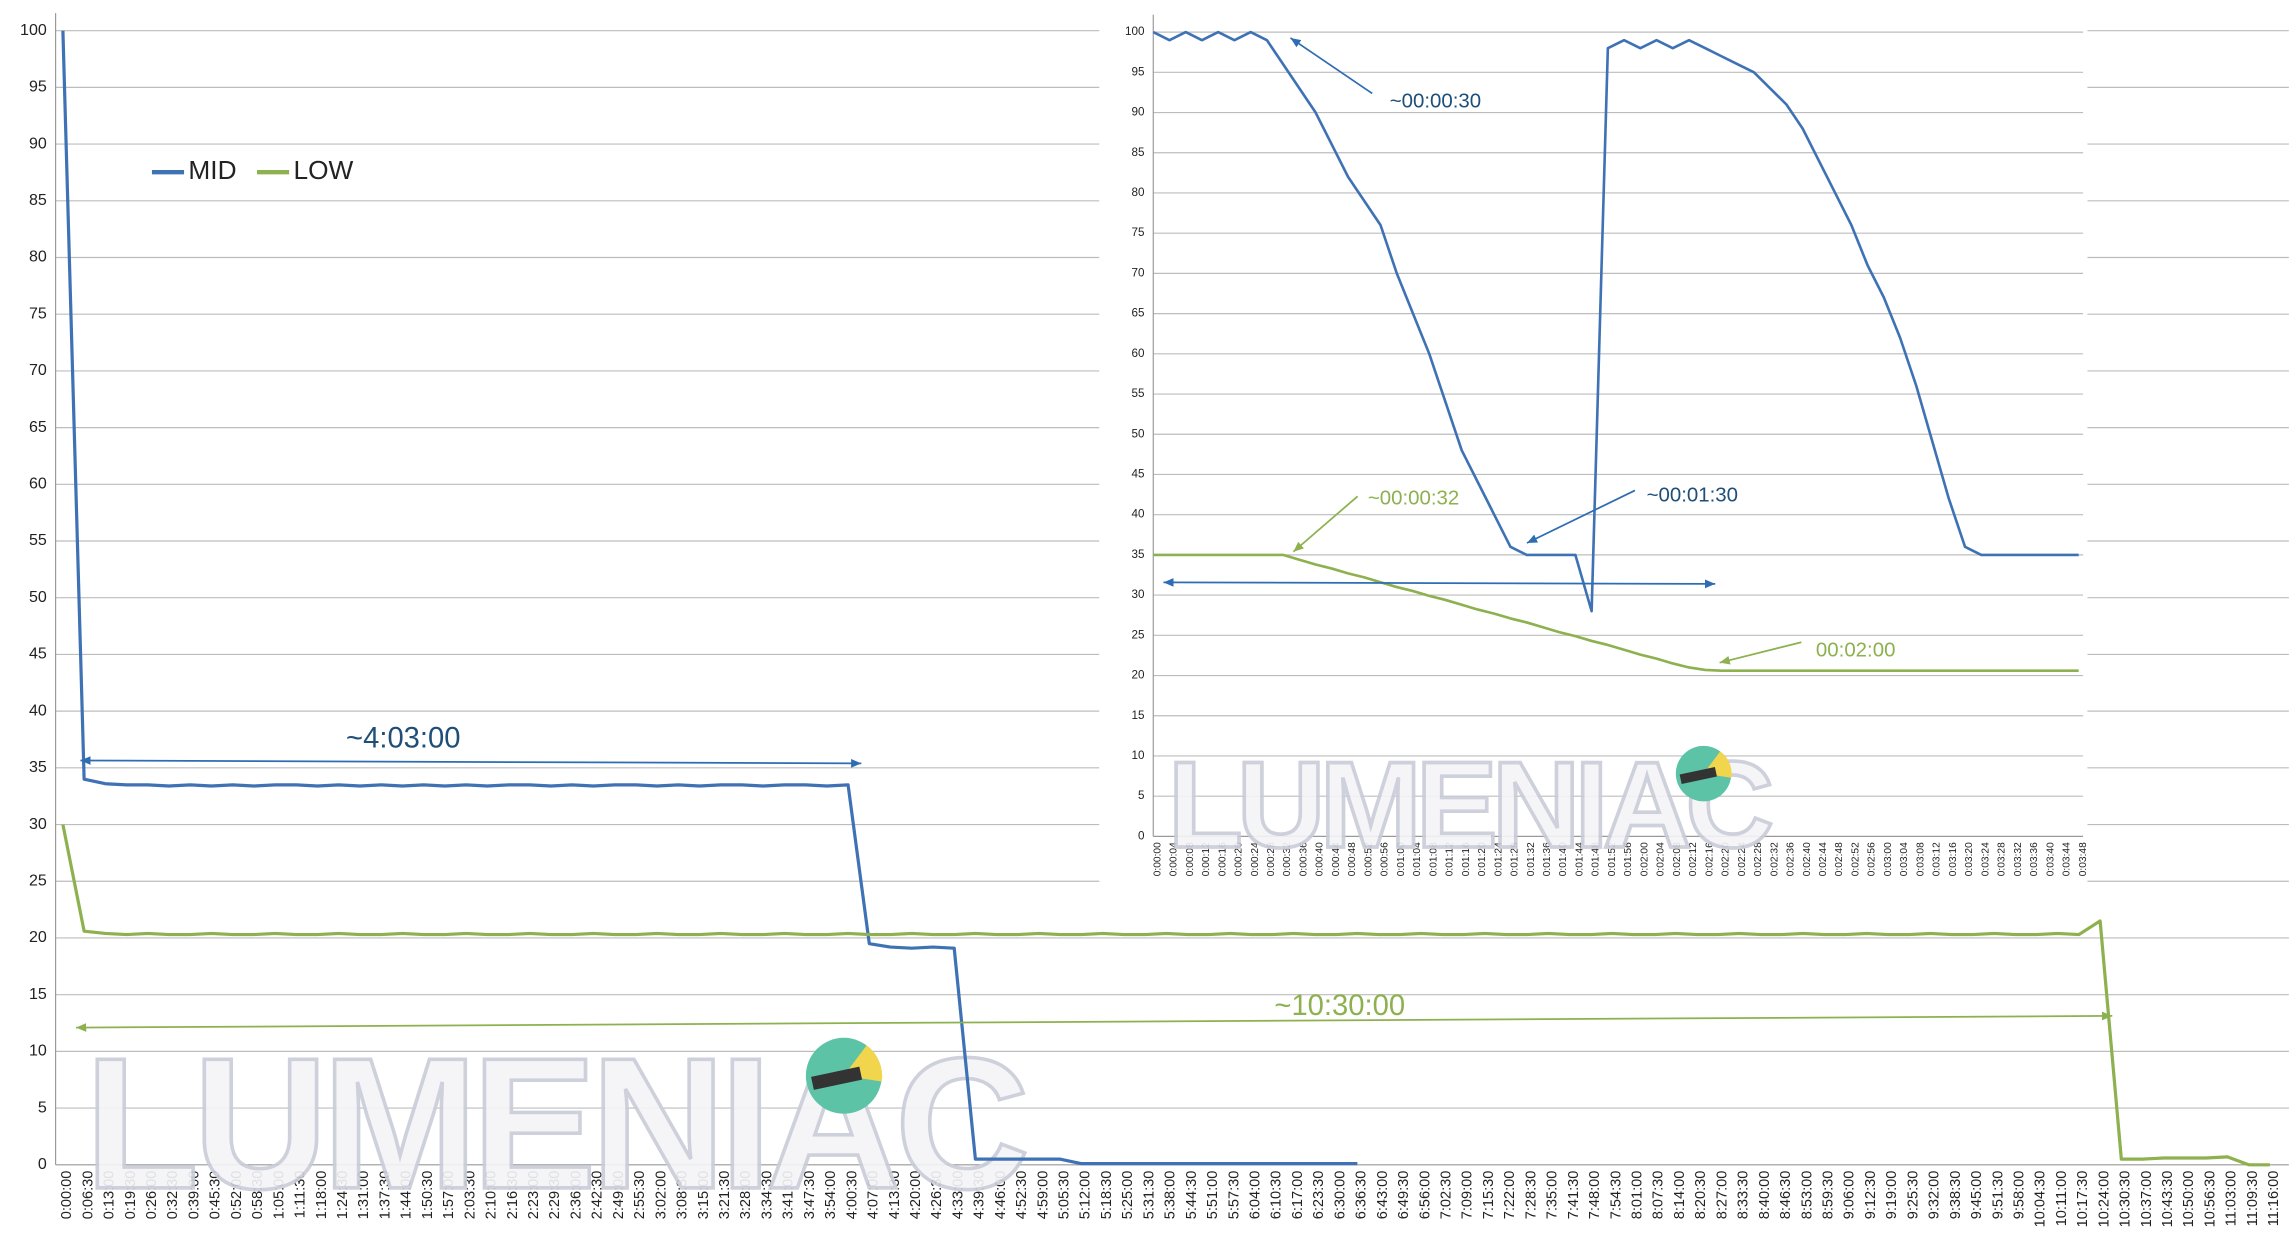 This screenshot has height=1248, width=2289. I want to click on x-tick-label: 0:00:56, so click(1385, 859).